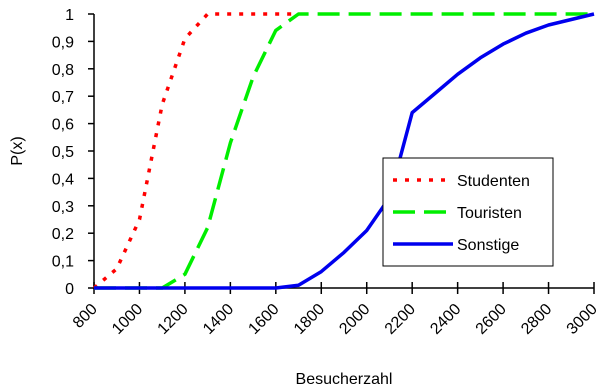  Describe the element at coordinates (263, 319) in the screenshot. I see `x-tick-label: 1600` at that location.